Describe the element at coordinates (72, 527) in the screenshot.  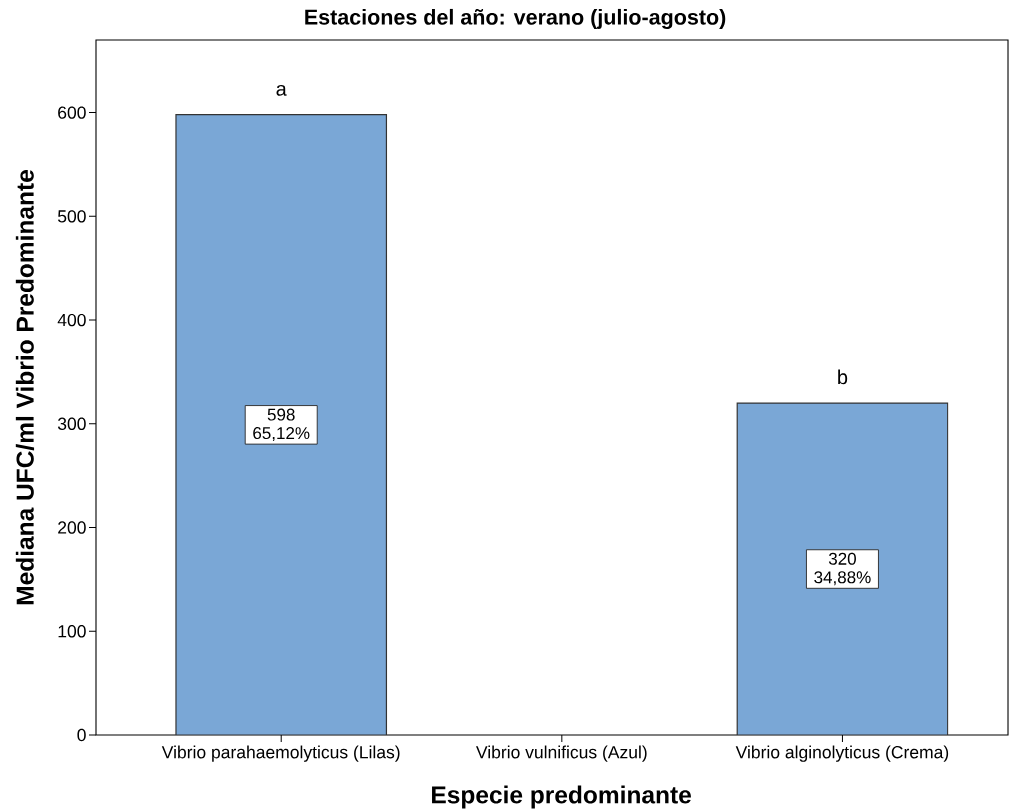
I see `y-tick-label: 200` at that location.